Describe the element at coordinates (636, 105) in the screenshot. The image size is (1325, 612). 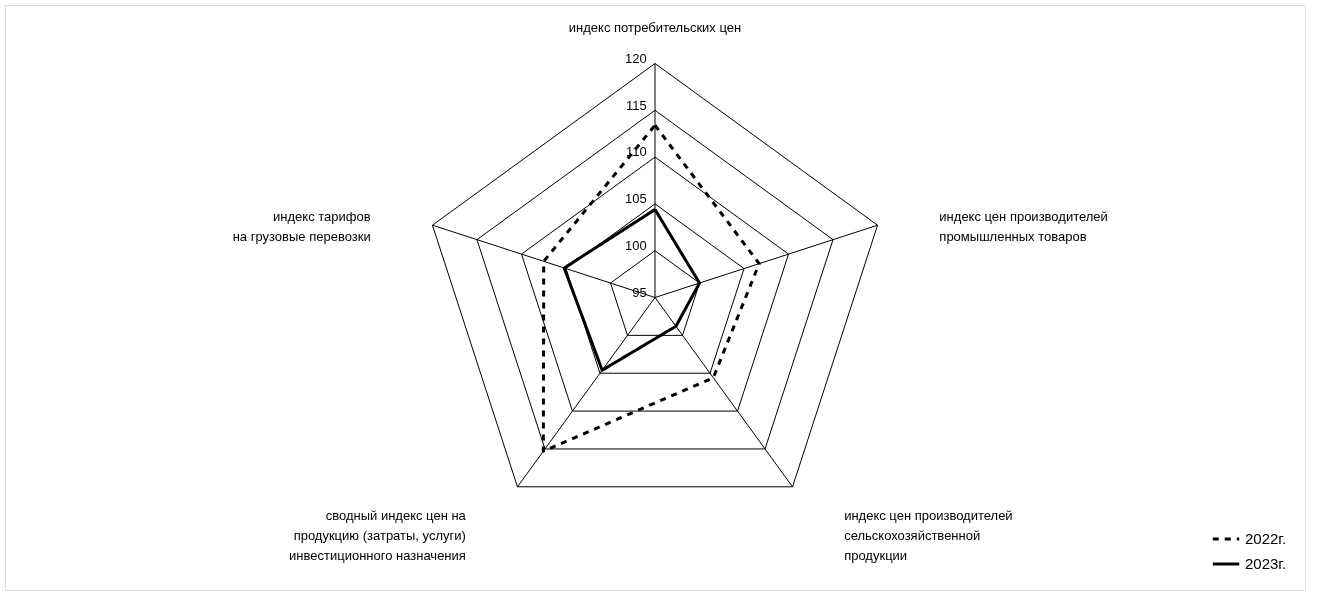
I see `y-tick-label: 115` at that location.